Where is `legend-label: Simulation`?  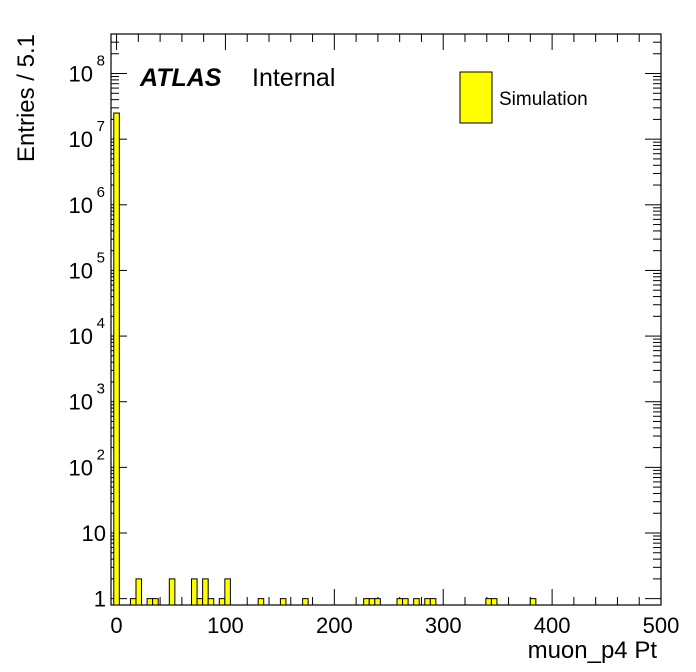
legend-label: Simulation is located at coordinates (543, 99).